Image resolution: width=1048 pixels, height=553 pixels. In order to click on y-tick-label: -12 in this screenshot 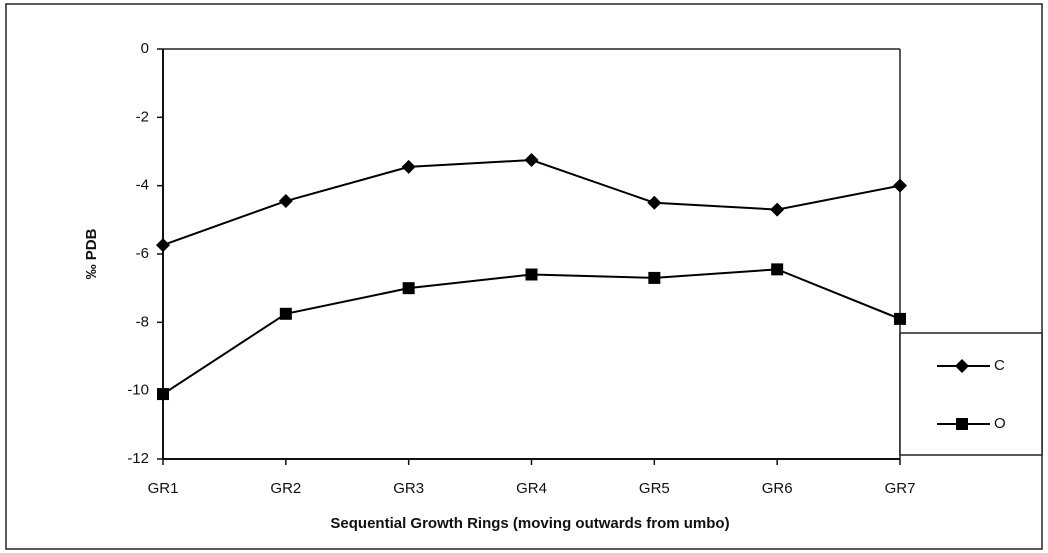, I will do `click(138, 458)`.